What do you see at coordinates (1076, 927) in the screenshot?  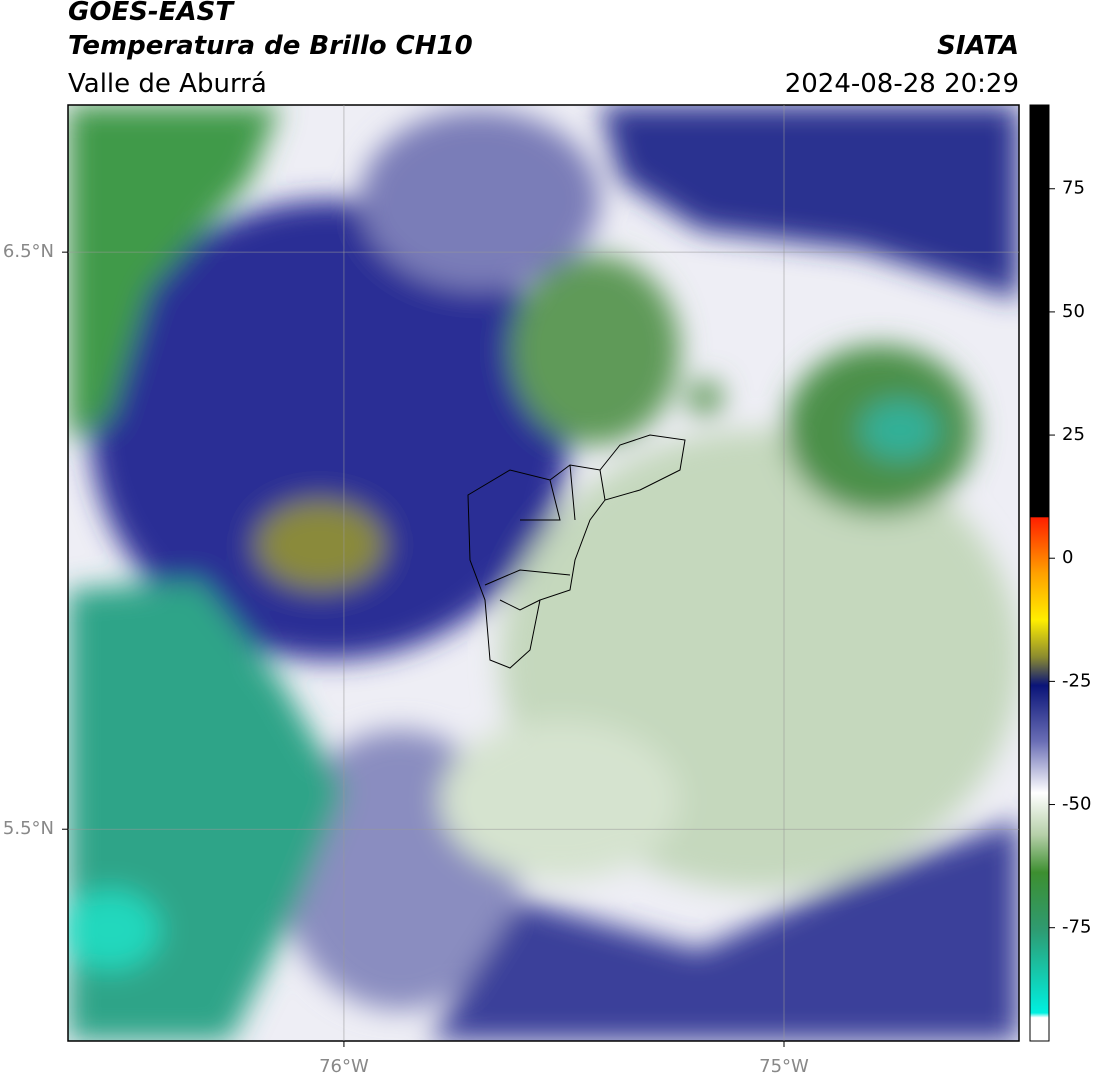 I see `colorbar-label: -75` at bounding box center [1076, 927].